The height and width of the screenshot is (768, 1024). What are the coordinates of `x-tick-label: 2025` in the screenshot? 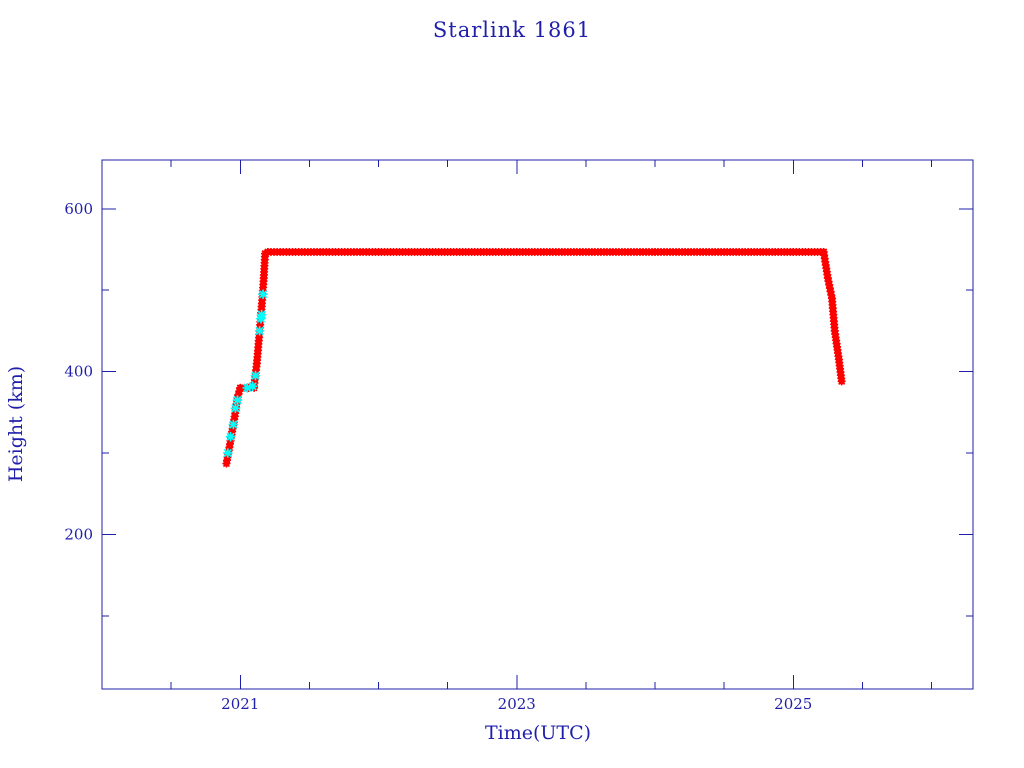 It's located at (793, 704).